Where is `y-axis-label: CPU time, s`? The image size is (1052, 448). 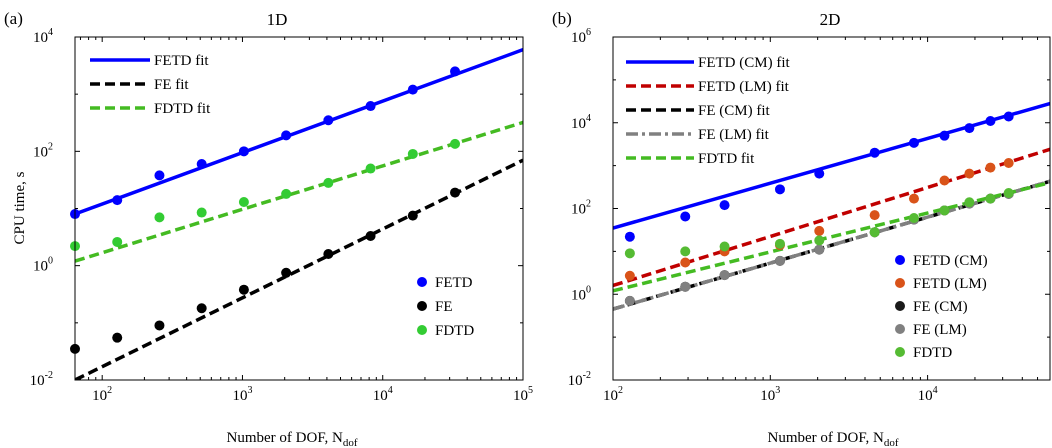
y-axis-label: CPU time, s is located at coordinates (20, 207).